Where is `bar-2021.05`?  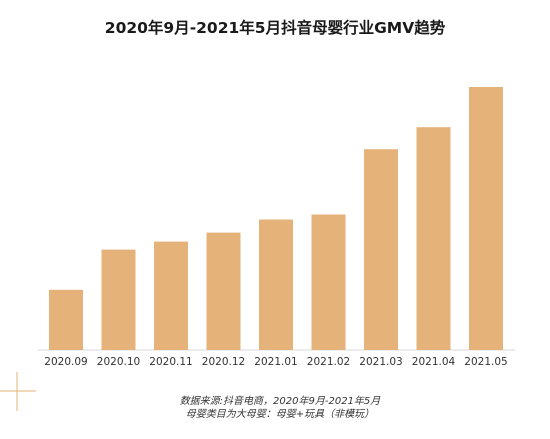
bar-2021.05 is located at coordinates (486, 218).